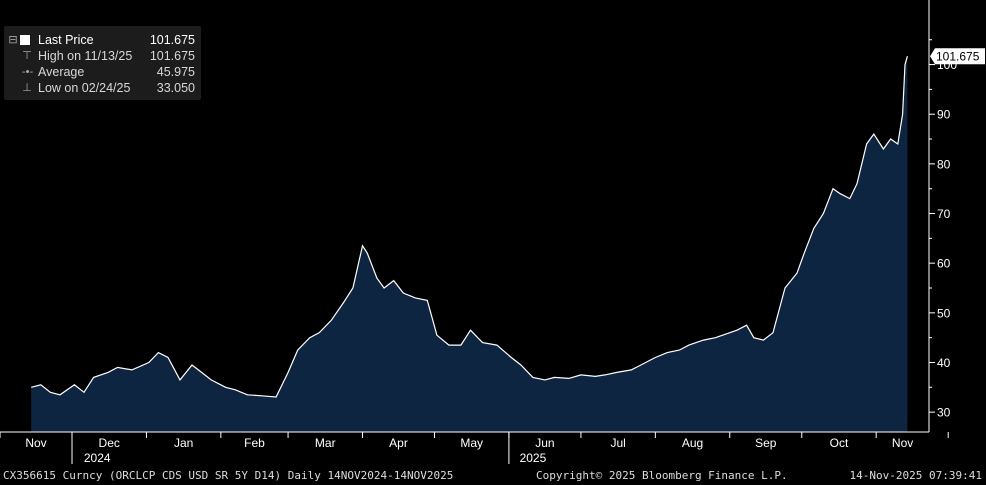 This screenshot has height=485, width=986. Describe the element at coordinates (27, 56) in the screenshot. I see `high-marker-icon: ⊤` at that location.